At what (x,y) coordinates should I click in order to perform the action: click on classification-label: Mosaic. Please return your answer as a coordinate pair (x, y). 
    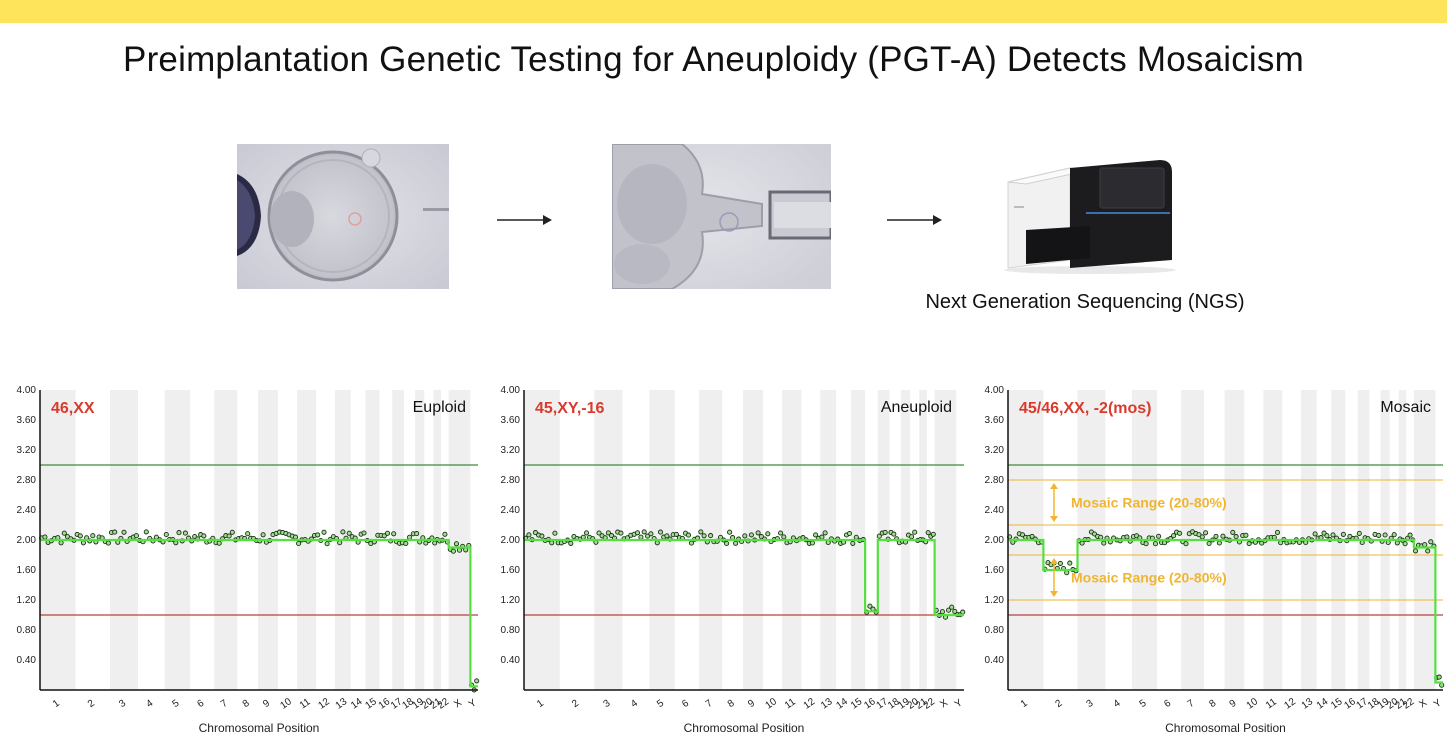
    Looking at the image, I should click on (1405, 407).